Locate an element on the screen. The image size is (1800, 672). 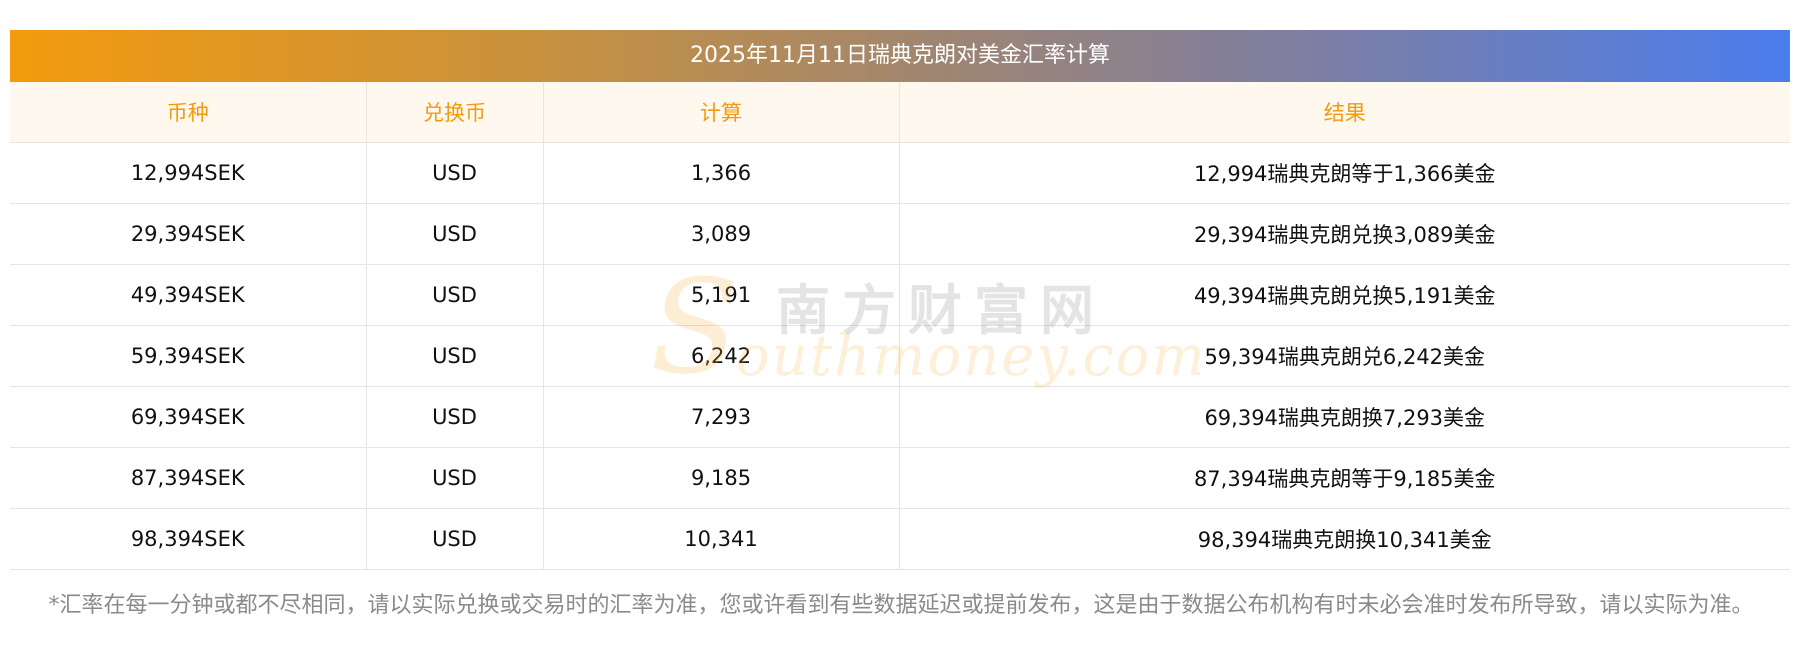
table-header-row: 币种 兑换币 计算 结果 is located at coordinates (900, 112).